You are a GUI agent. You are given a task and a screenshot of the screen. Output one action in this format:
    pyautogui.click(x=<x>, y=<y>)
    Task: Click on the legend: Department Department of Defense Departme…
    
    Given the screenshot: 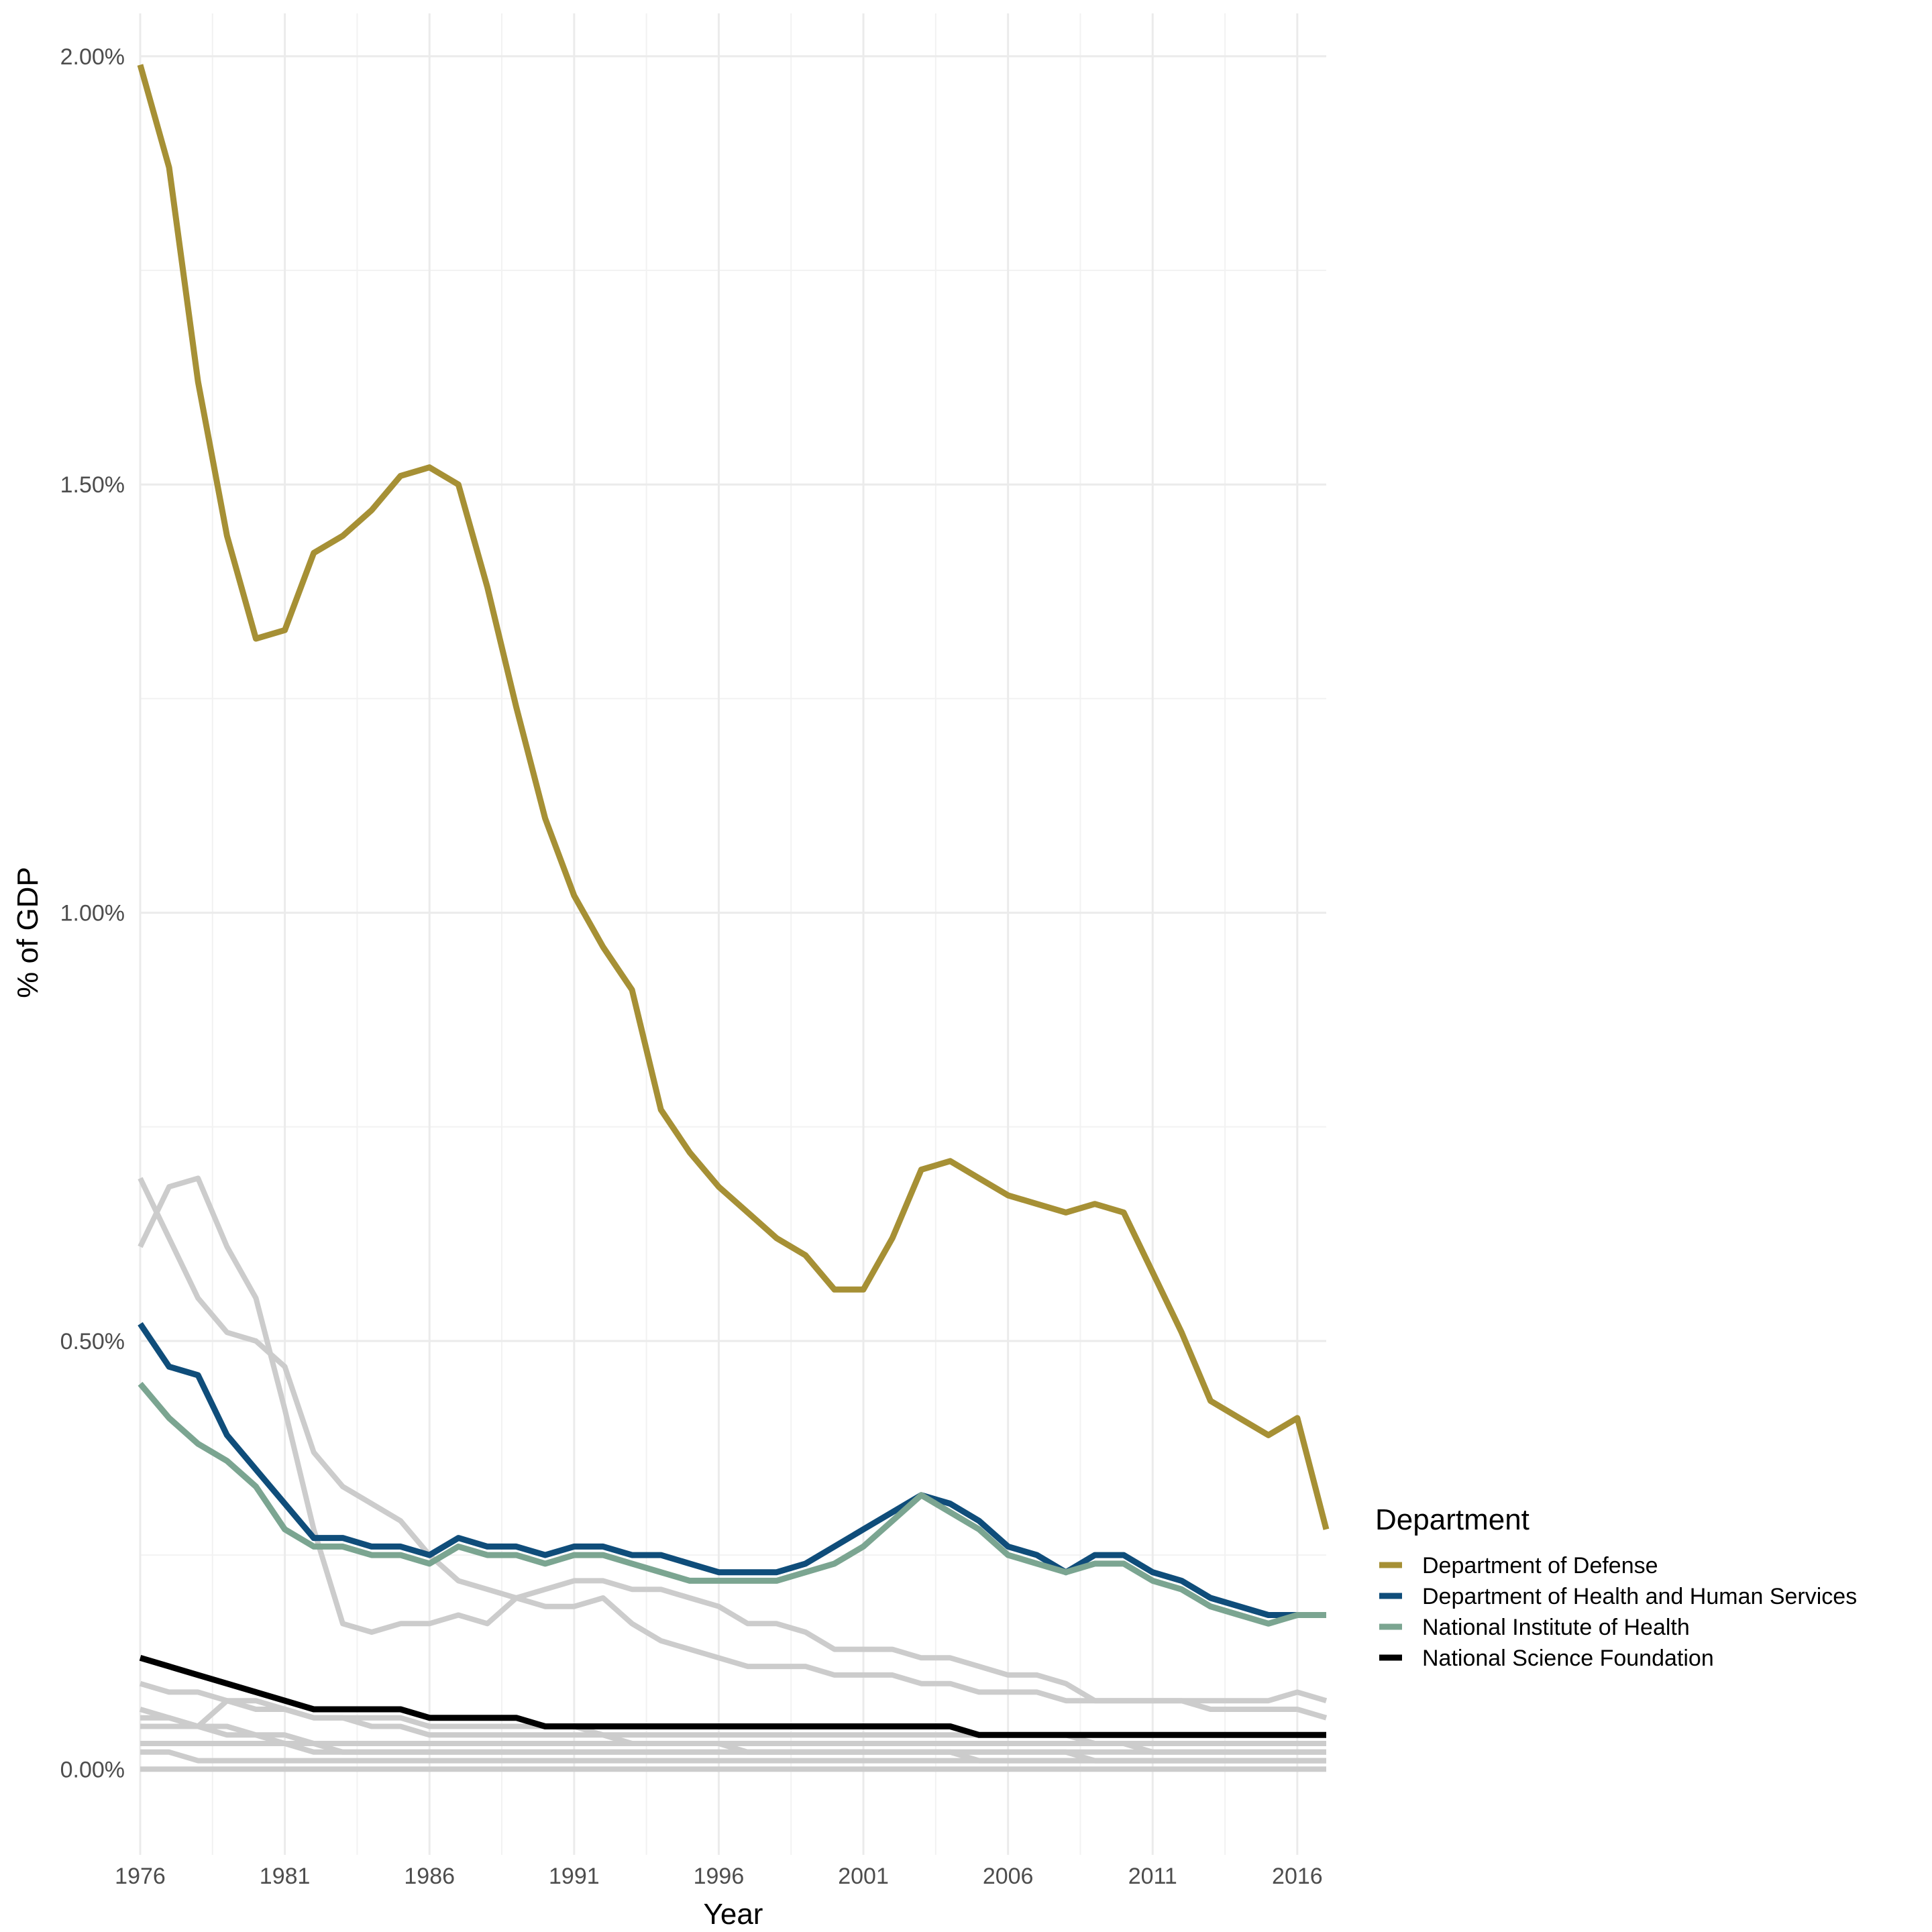 What is the action you would take?
    pyautogui.click(x=1616, y=1587)
    